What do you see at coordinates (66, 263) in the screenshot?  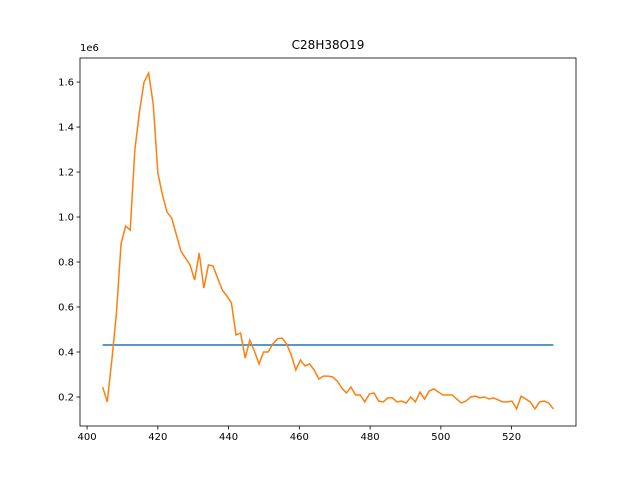 I see `y-tick-label: 0.8` at bounding box center [66, 263].